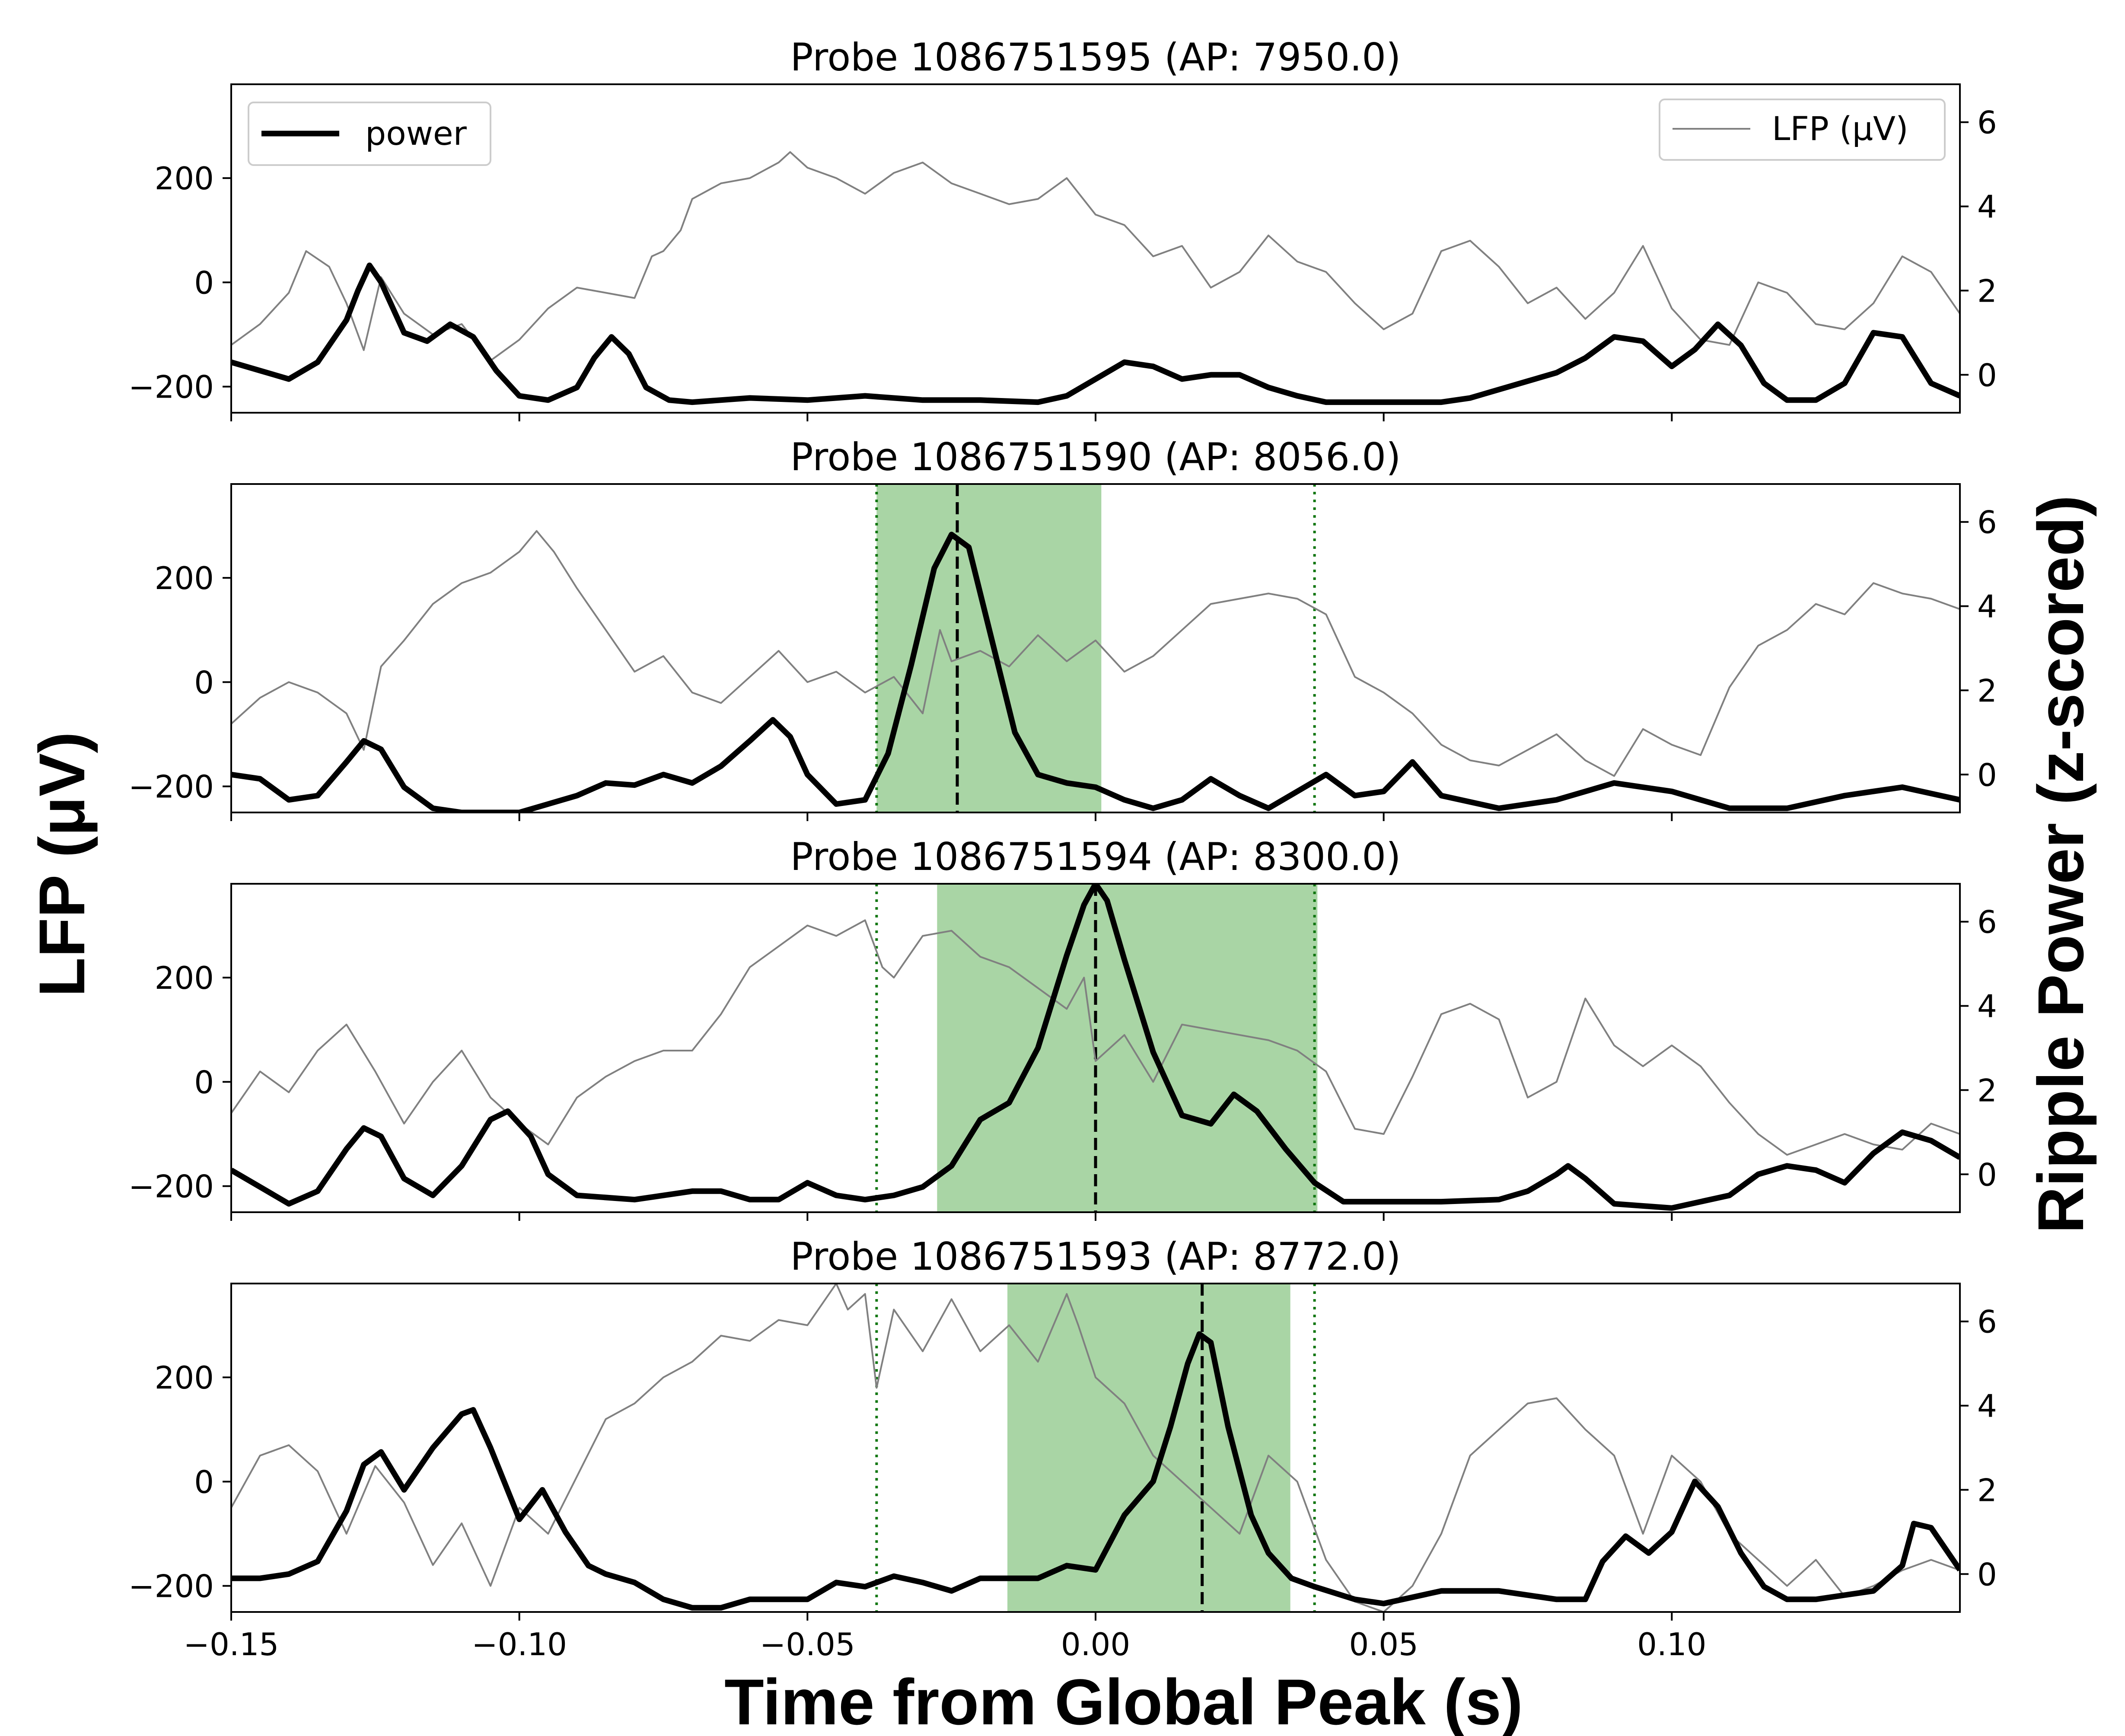  What do you see at coordinates (61, 864) in the screenshot?
I see `left-y-axis-label: LFP (μV)` at bounding box center [61, 864].